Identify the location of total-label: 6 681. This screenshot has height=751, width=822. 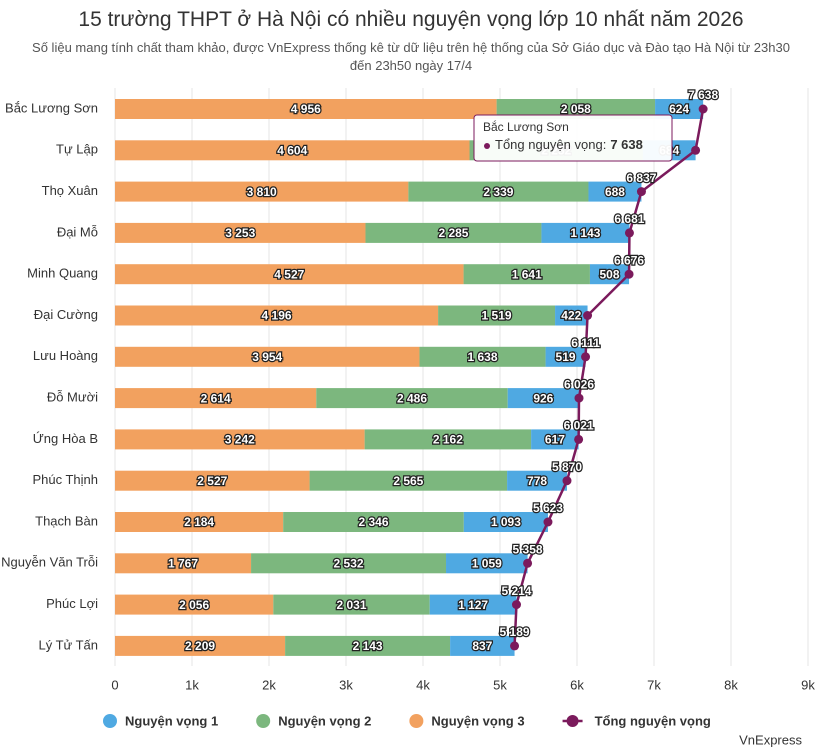
(629, 219).